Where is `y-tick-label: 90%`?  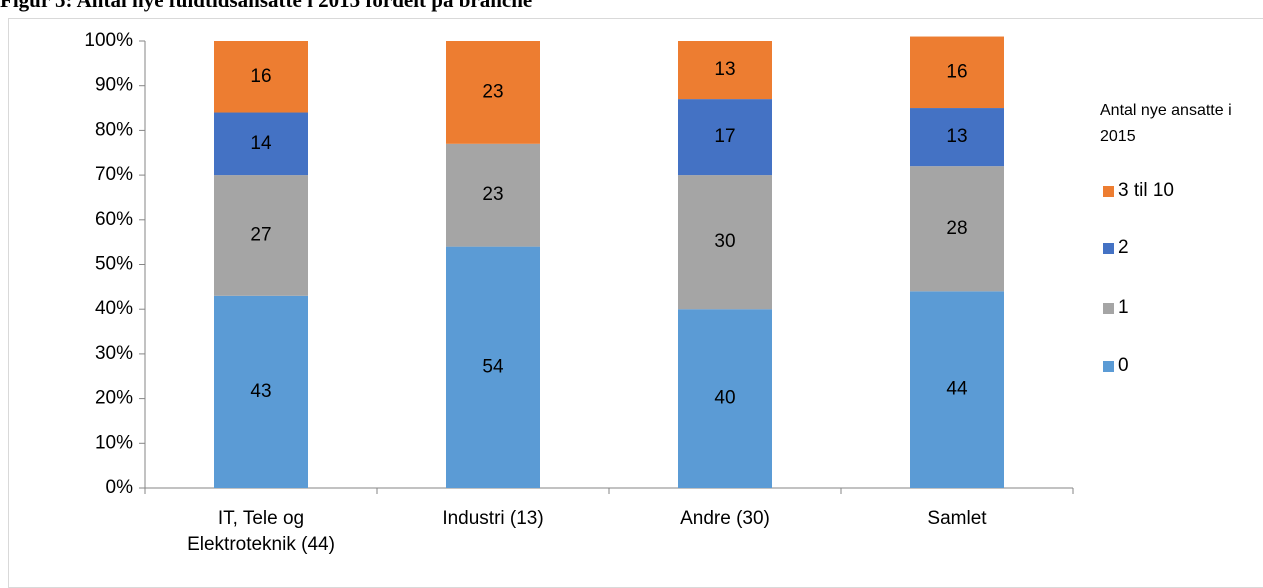 y-tick-label: 90% is located at coordinates (114, 85).